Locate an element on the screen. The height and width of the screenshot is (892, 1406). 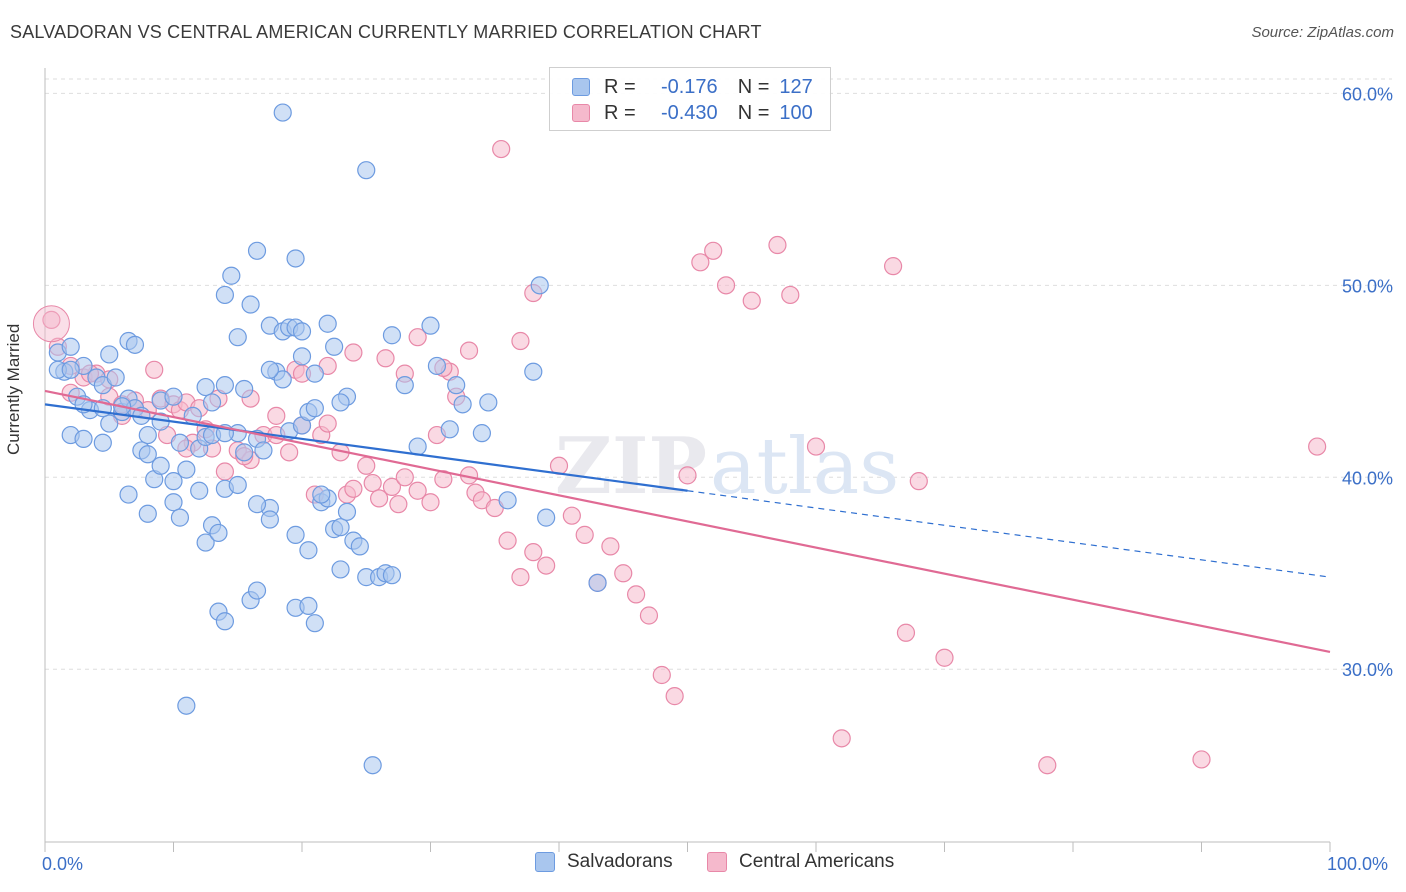
central-americans-point-large is located at coordinates (51, 324).